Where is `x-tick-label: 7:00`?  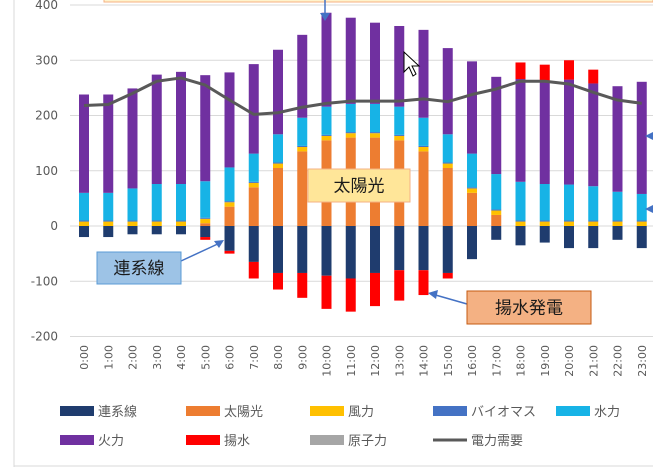
x-tick-label: 7:00 is located at coordinates (254, 357).